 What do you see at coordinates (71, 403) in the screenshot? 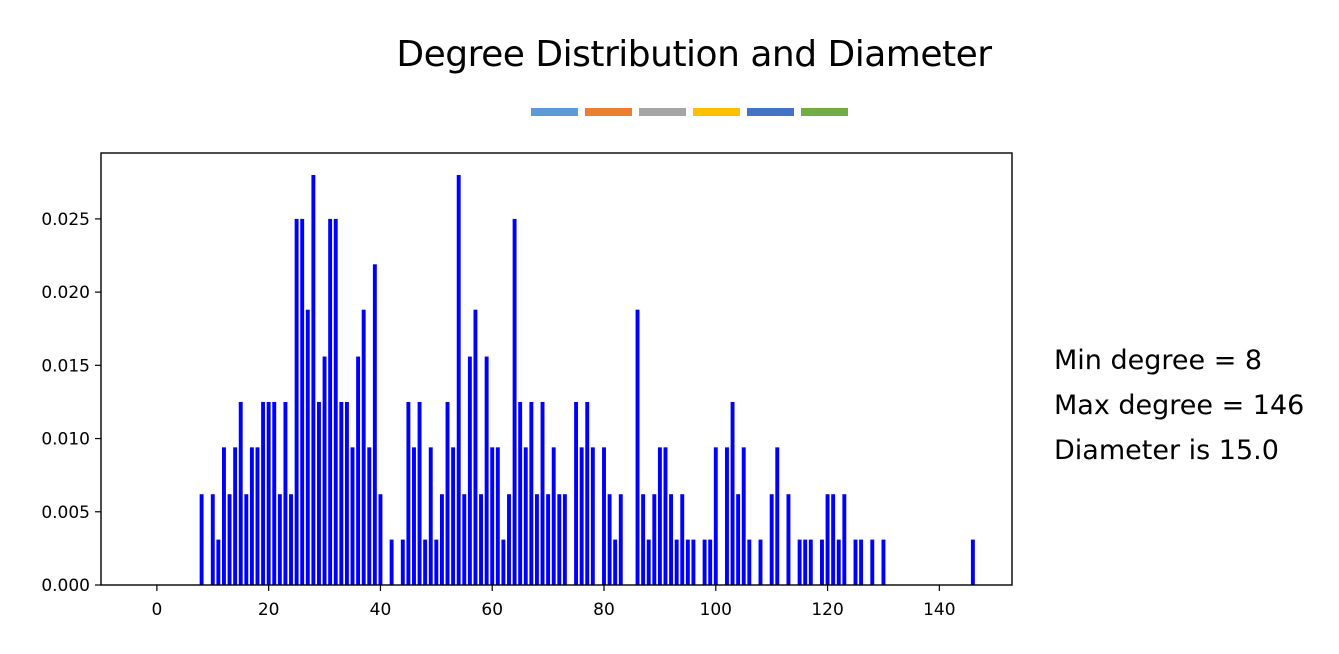
I see `y-axis: 0.000 0.005 0.010 0.015 0.020 0.025` at bounding box center [71, 403].